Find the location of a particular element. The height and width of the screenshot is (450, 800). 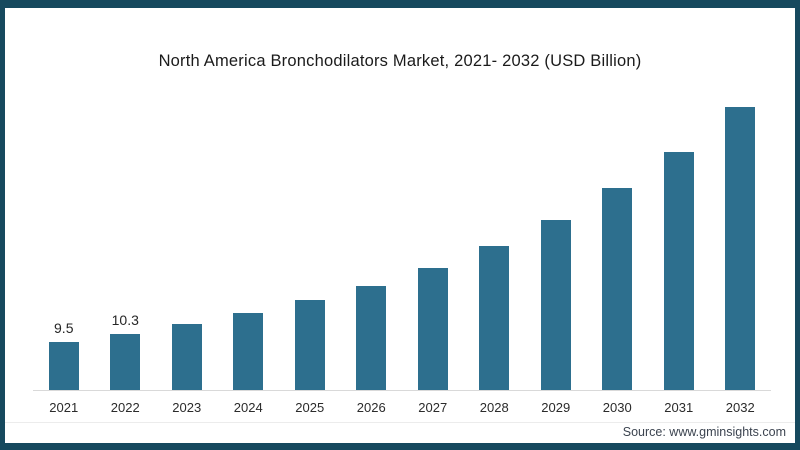

bar-2021 is located at coordinates (63, 366).